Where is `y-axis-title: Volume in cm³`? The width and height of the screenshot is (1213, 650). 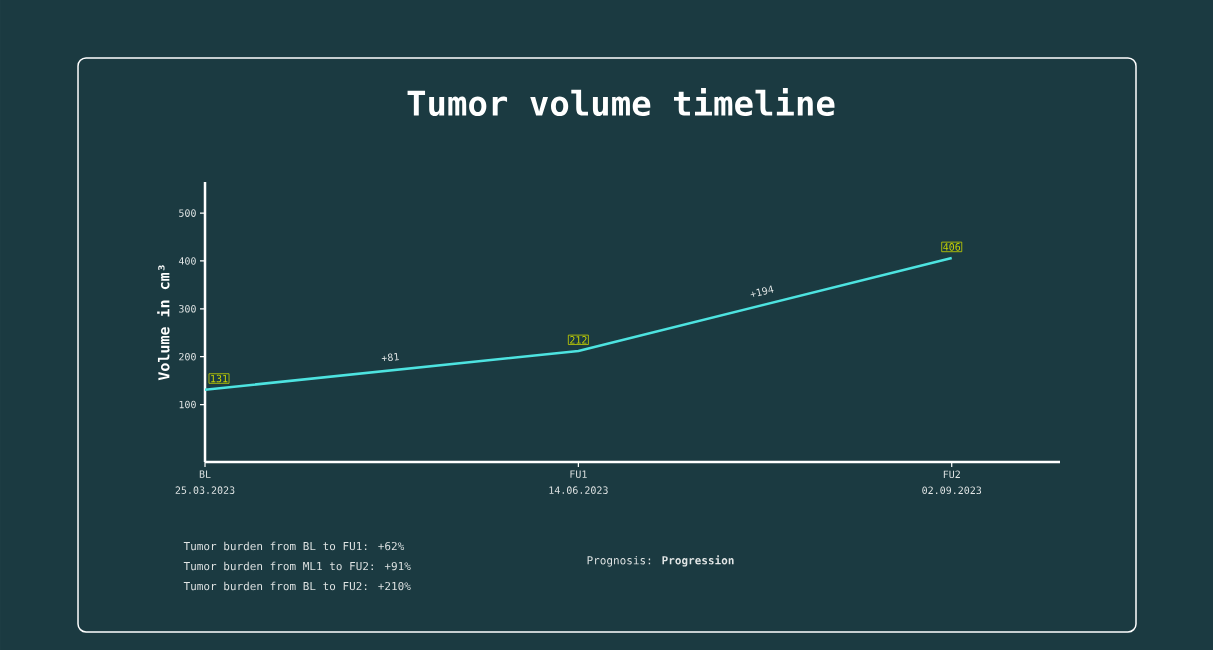 y-axis-title: Volume in cm³ is located at coordinates (163, 323).